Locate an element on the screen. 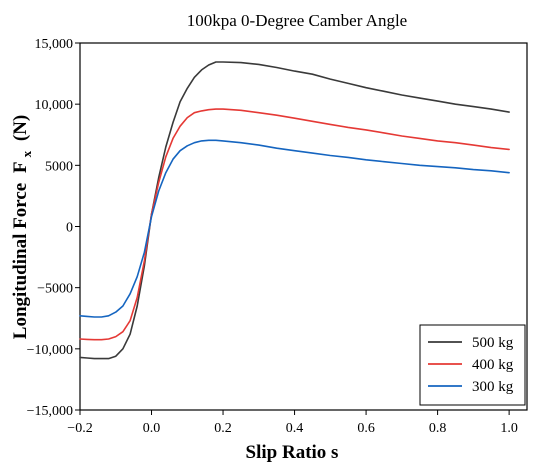 The width and height of the screenshot is (550, 475). y-axis-label-text: Longitudinal Force is located at coordinates (20, 261).